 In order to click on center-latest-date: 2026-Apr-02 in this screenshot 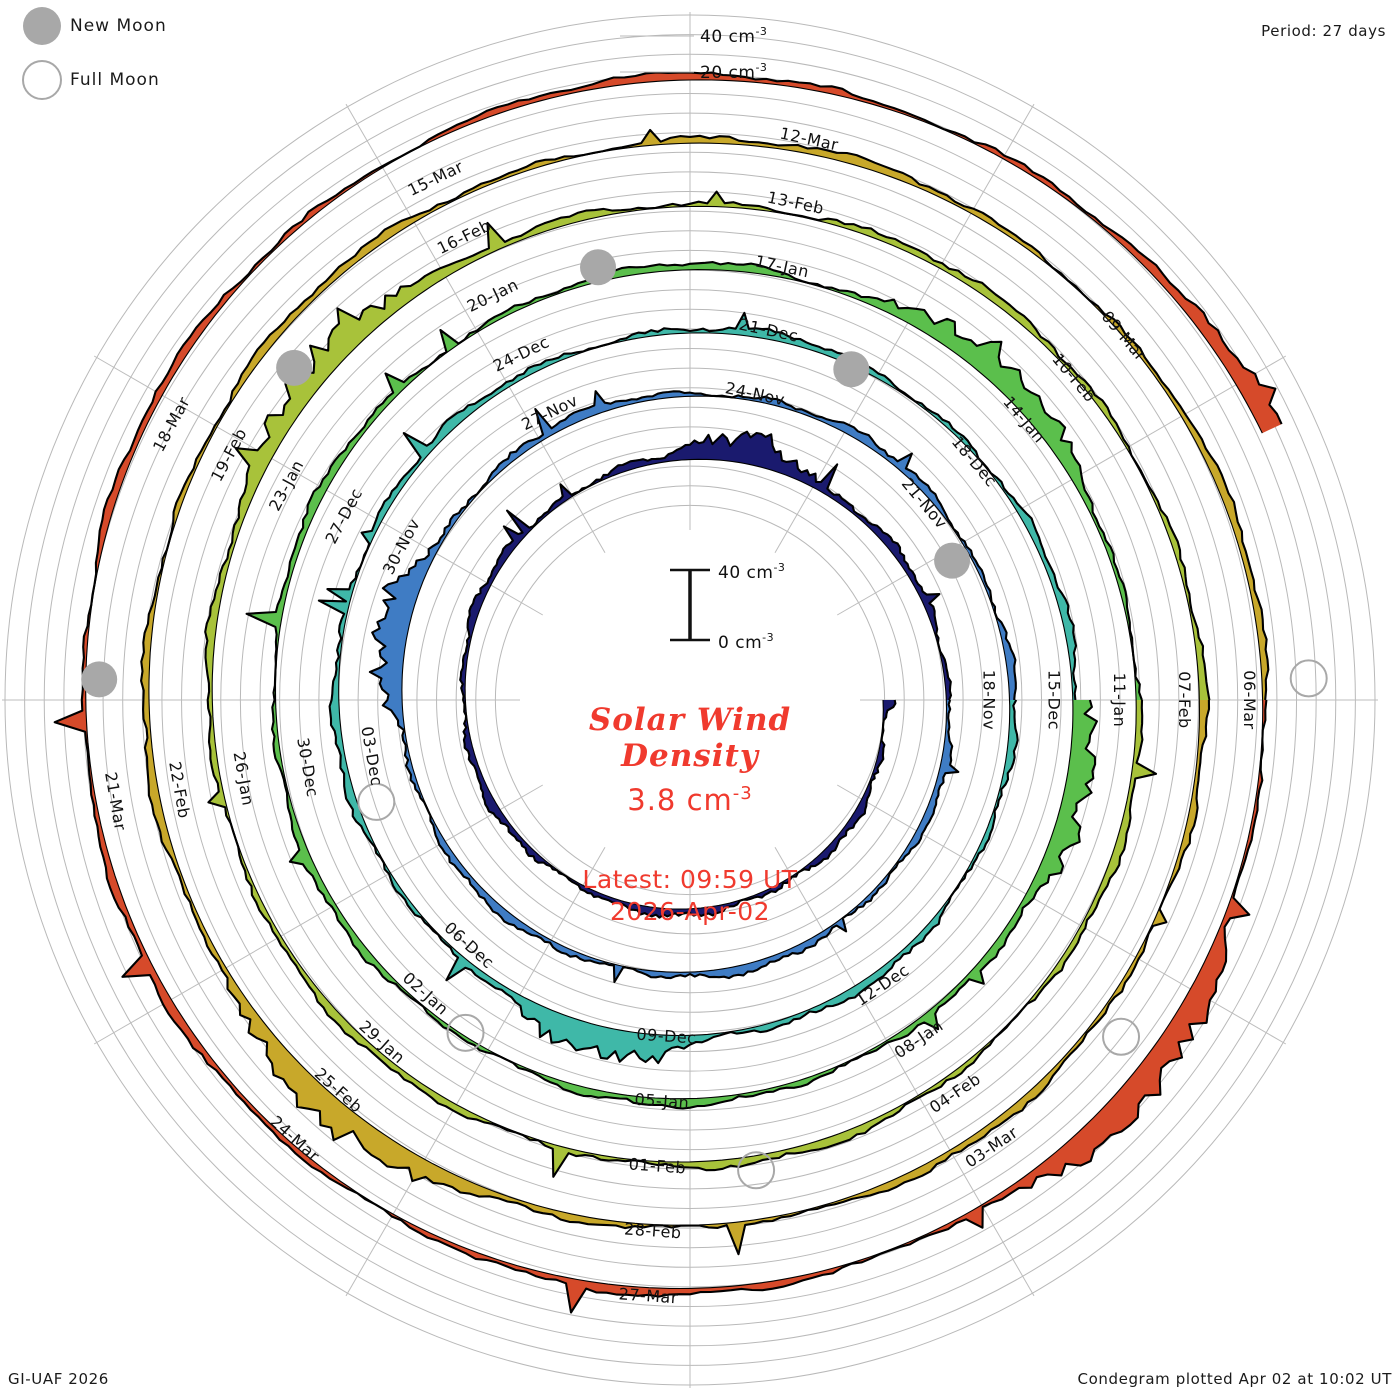, I will do `click(690, 911)`.